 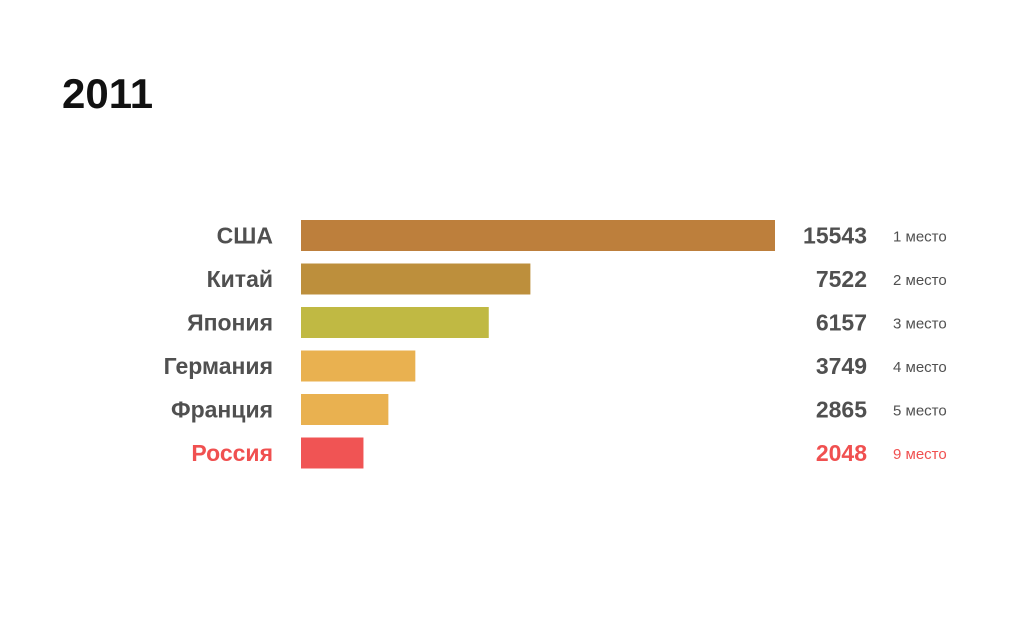 What do you see at coordinates (245, 236) in the screenshot?
I see `category-label: США` at bounding box center [245, 236].